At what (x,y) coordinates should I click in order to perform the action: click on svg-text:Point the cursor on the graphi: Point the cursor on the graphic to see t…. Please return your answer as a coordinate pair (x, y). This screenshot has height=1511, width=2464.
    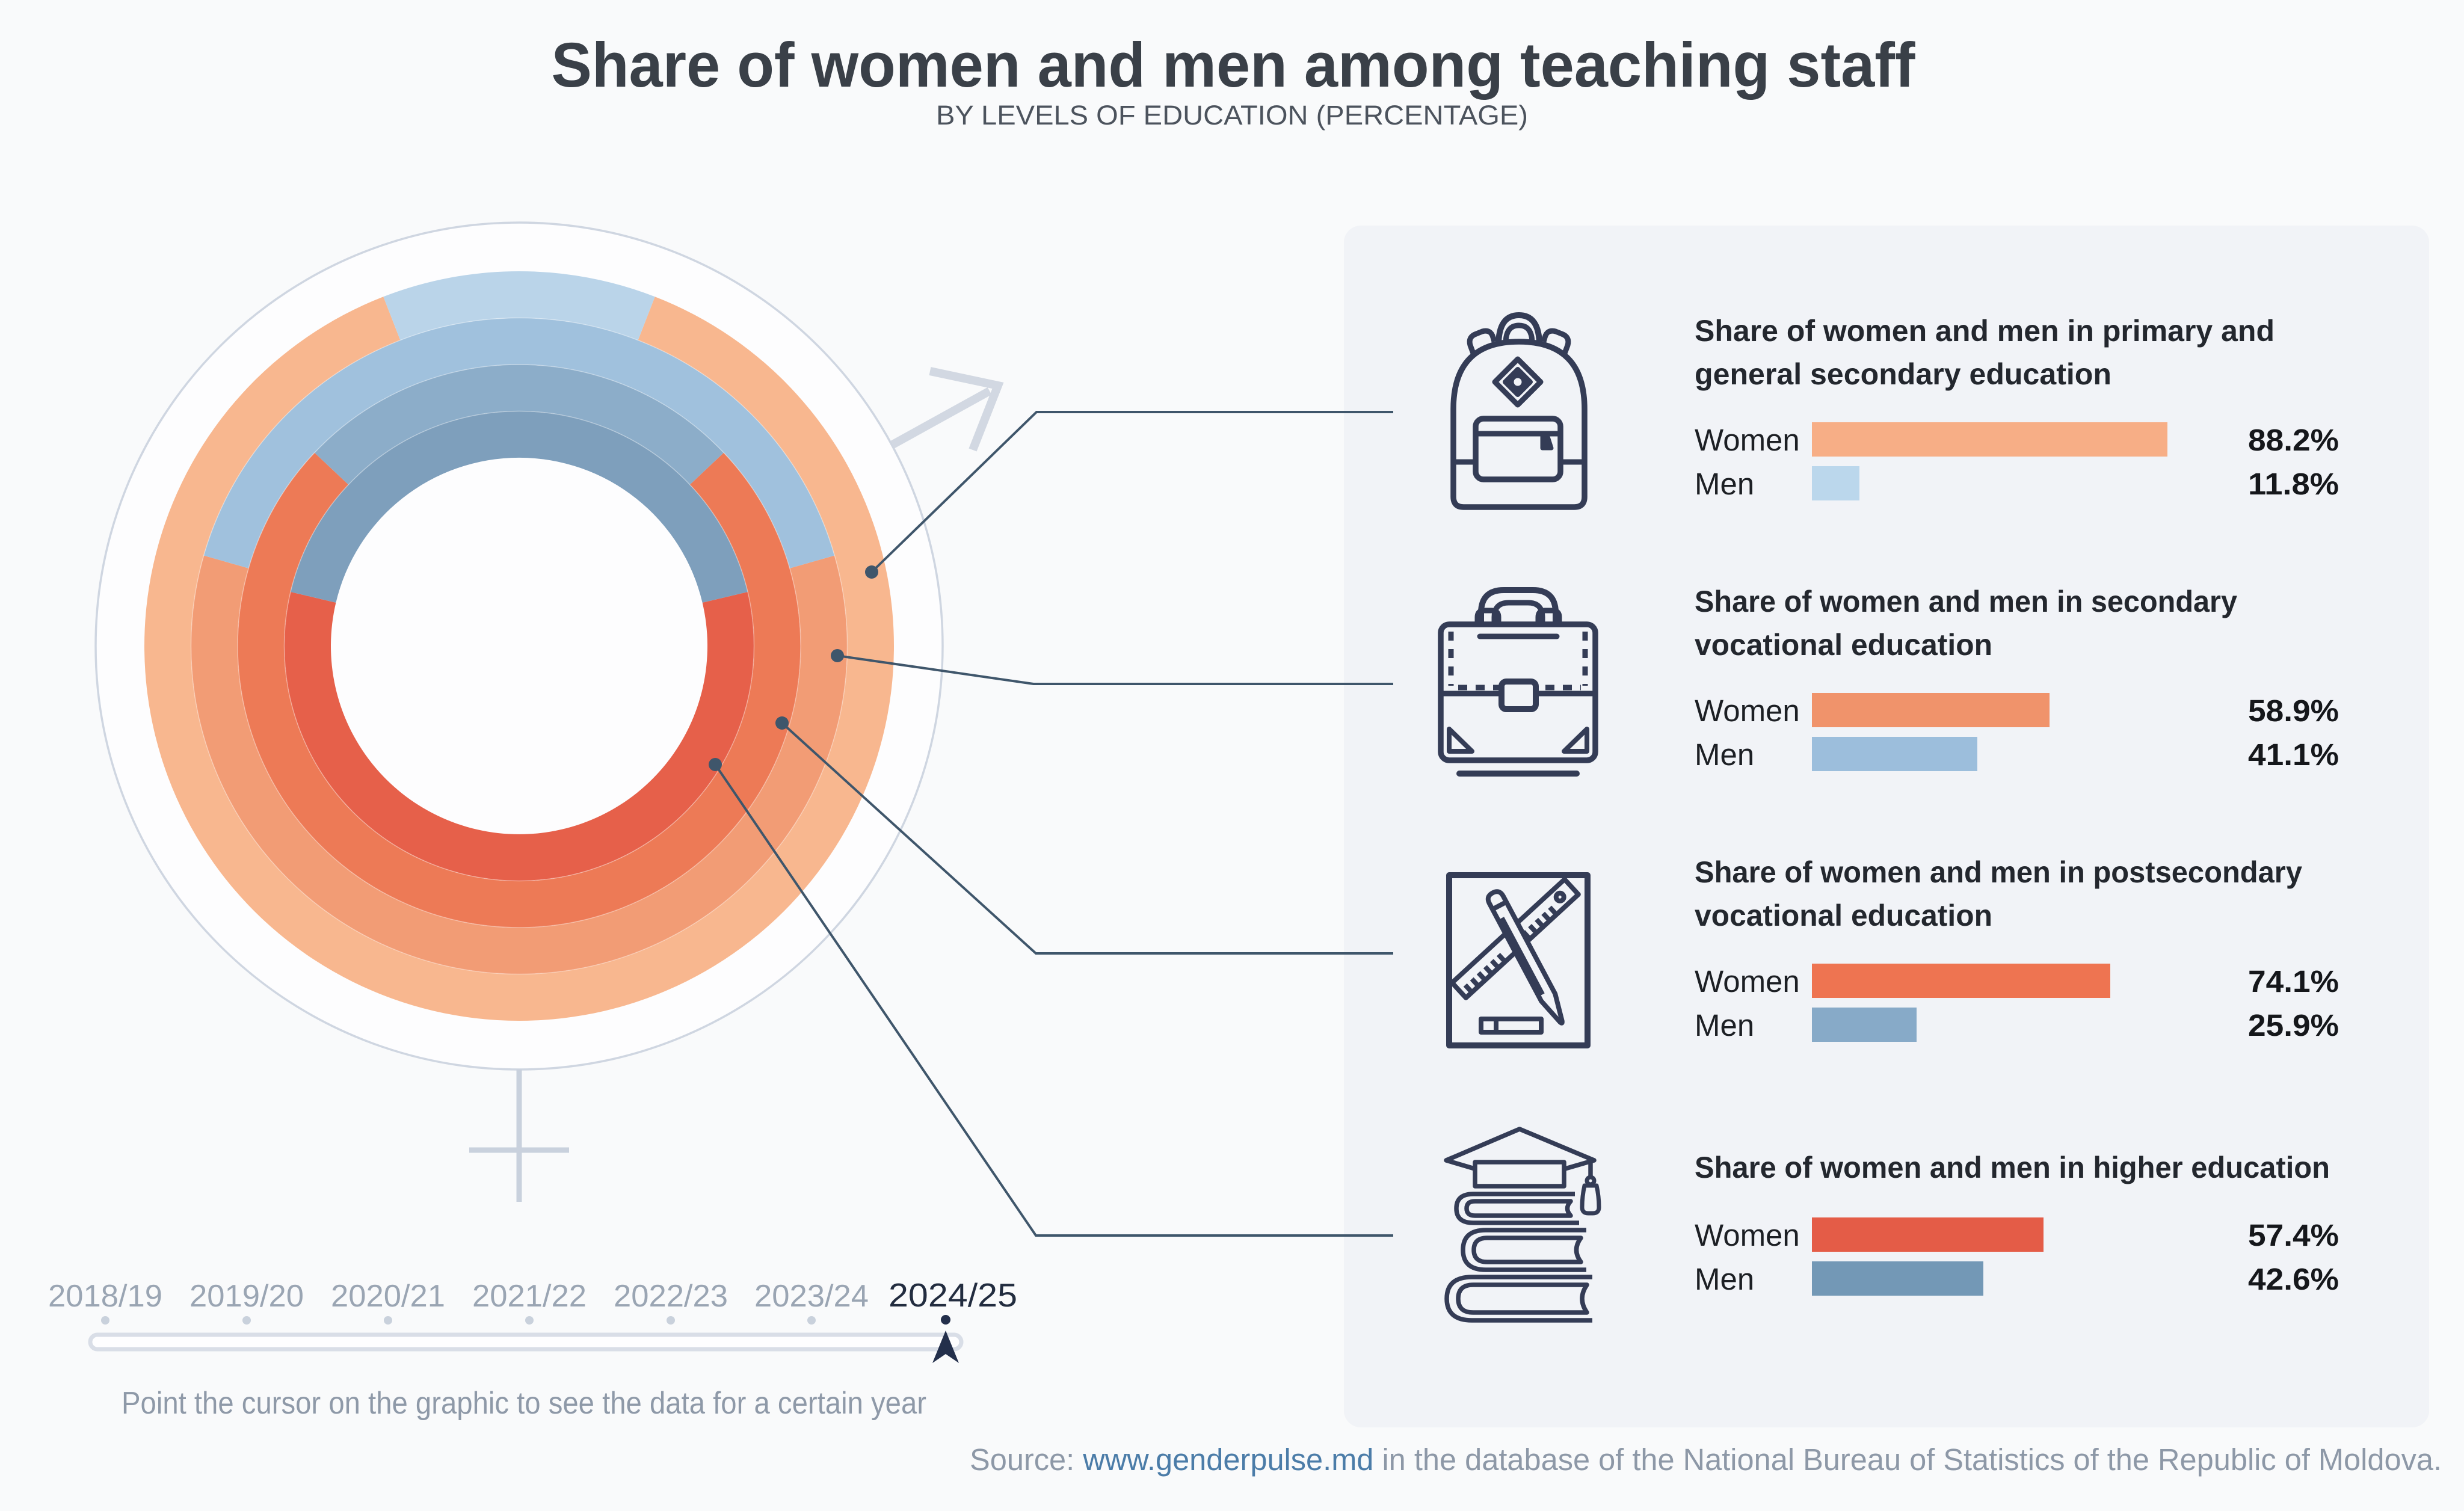
    Looking at the image, I should click on (524, 1403).